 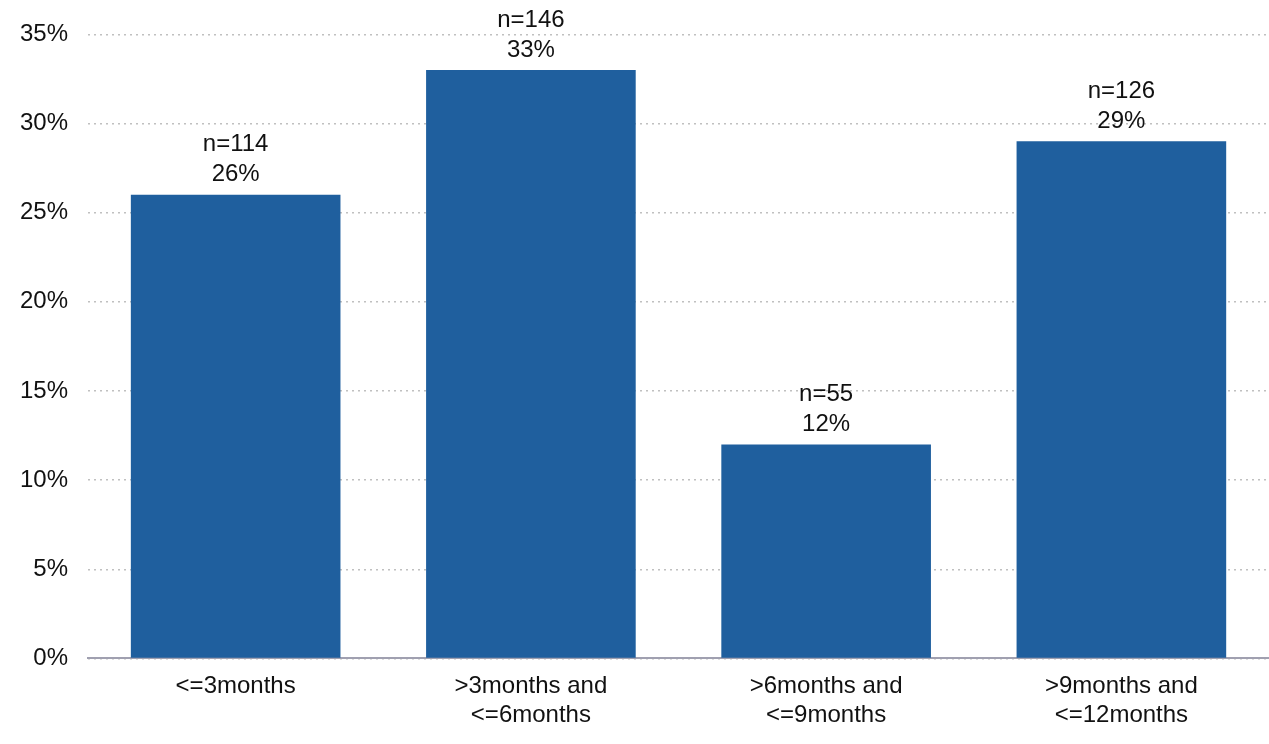 I want to click on y-tick-label: 15%, so click(x=44, y=389).